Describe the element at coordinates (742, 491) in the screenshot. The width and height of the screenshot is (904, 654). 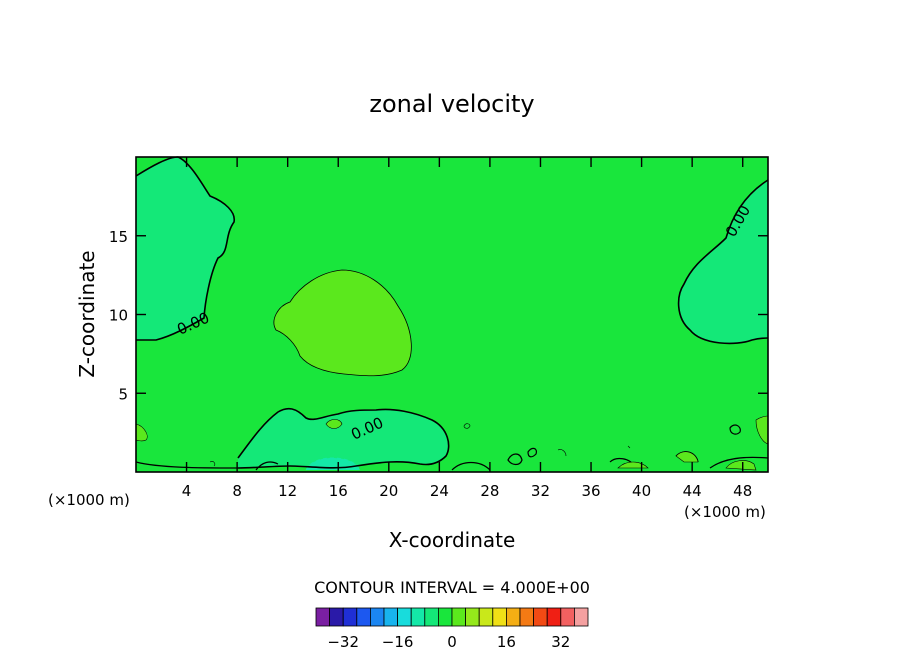
I see `x-tick-label: 48` at that location.